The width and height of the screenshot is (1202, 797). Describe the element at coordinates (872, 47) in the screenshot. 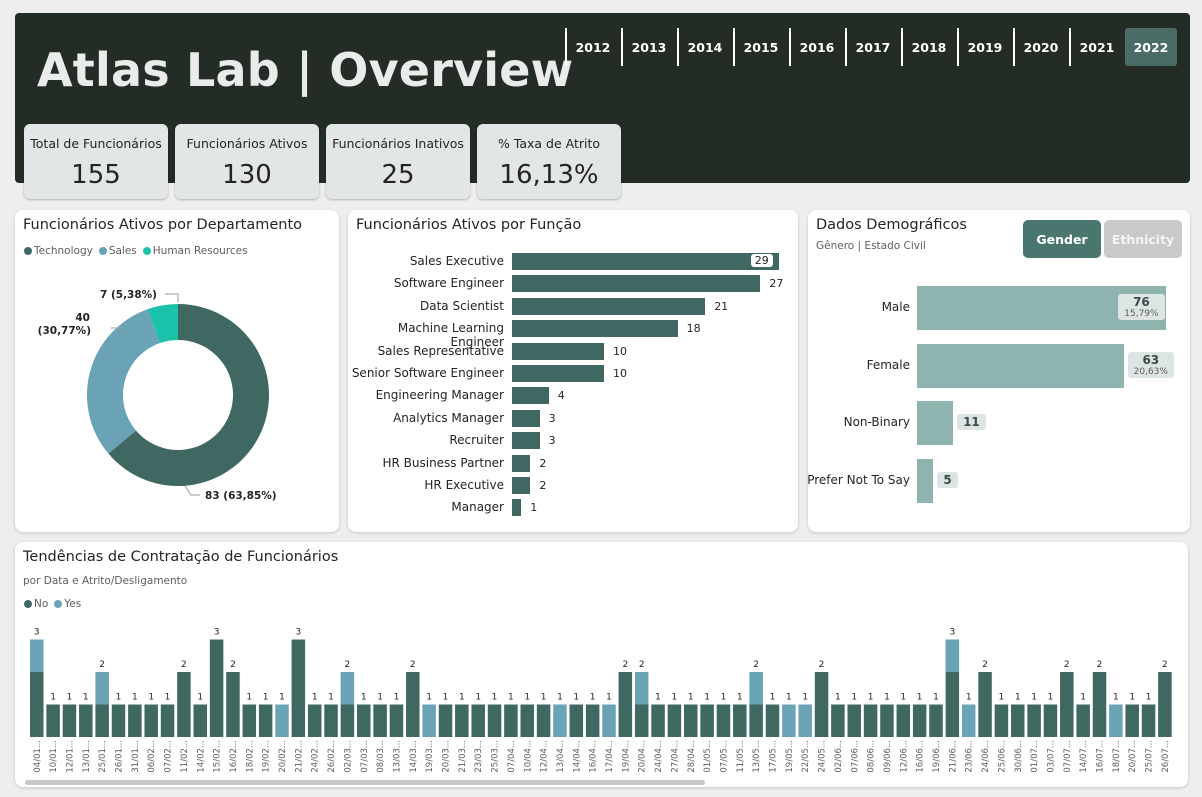

I see `year-button-2017: 2017` at that location.